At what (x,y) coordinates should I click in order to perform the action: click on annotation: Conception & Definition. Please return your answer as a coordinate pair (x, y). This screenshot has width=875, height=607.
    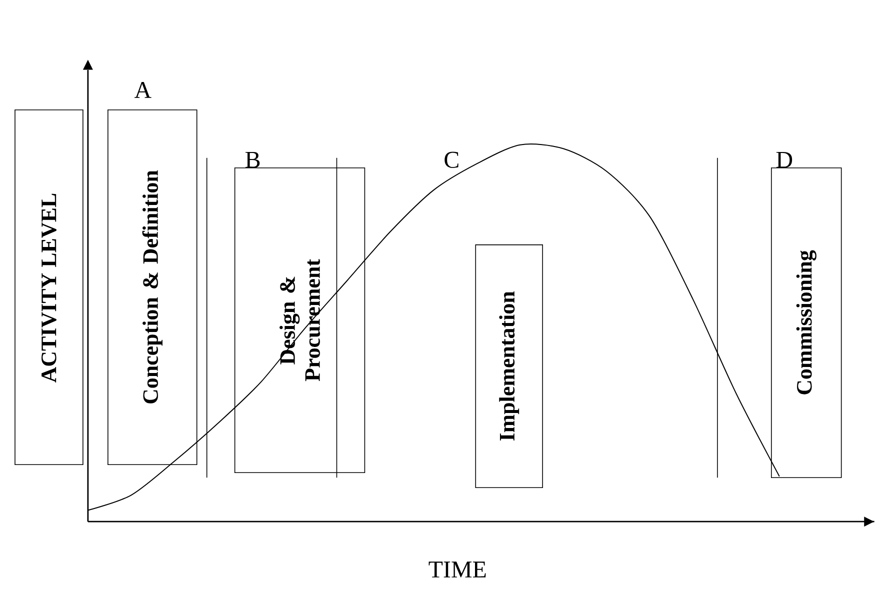
    Looking at the image, I should click on (152, 287).